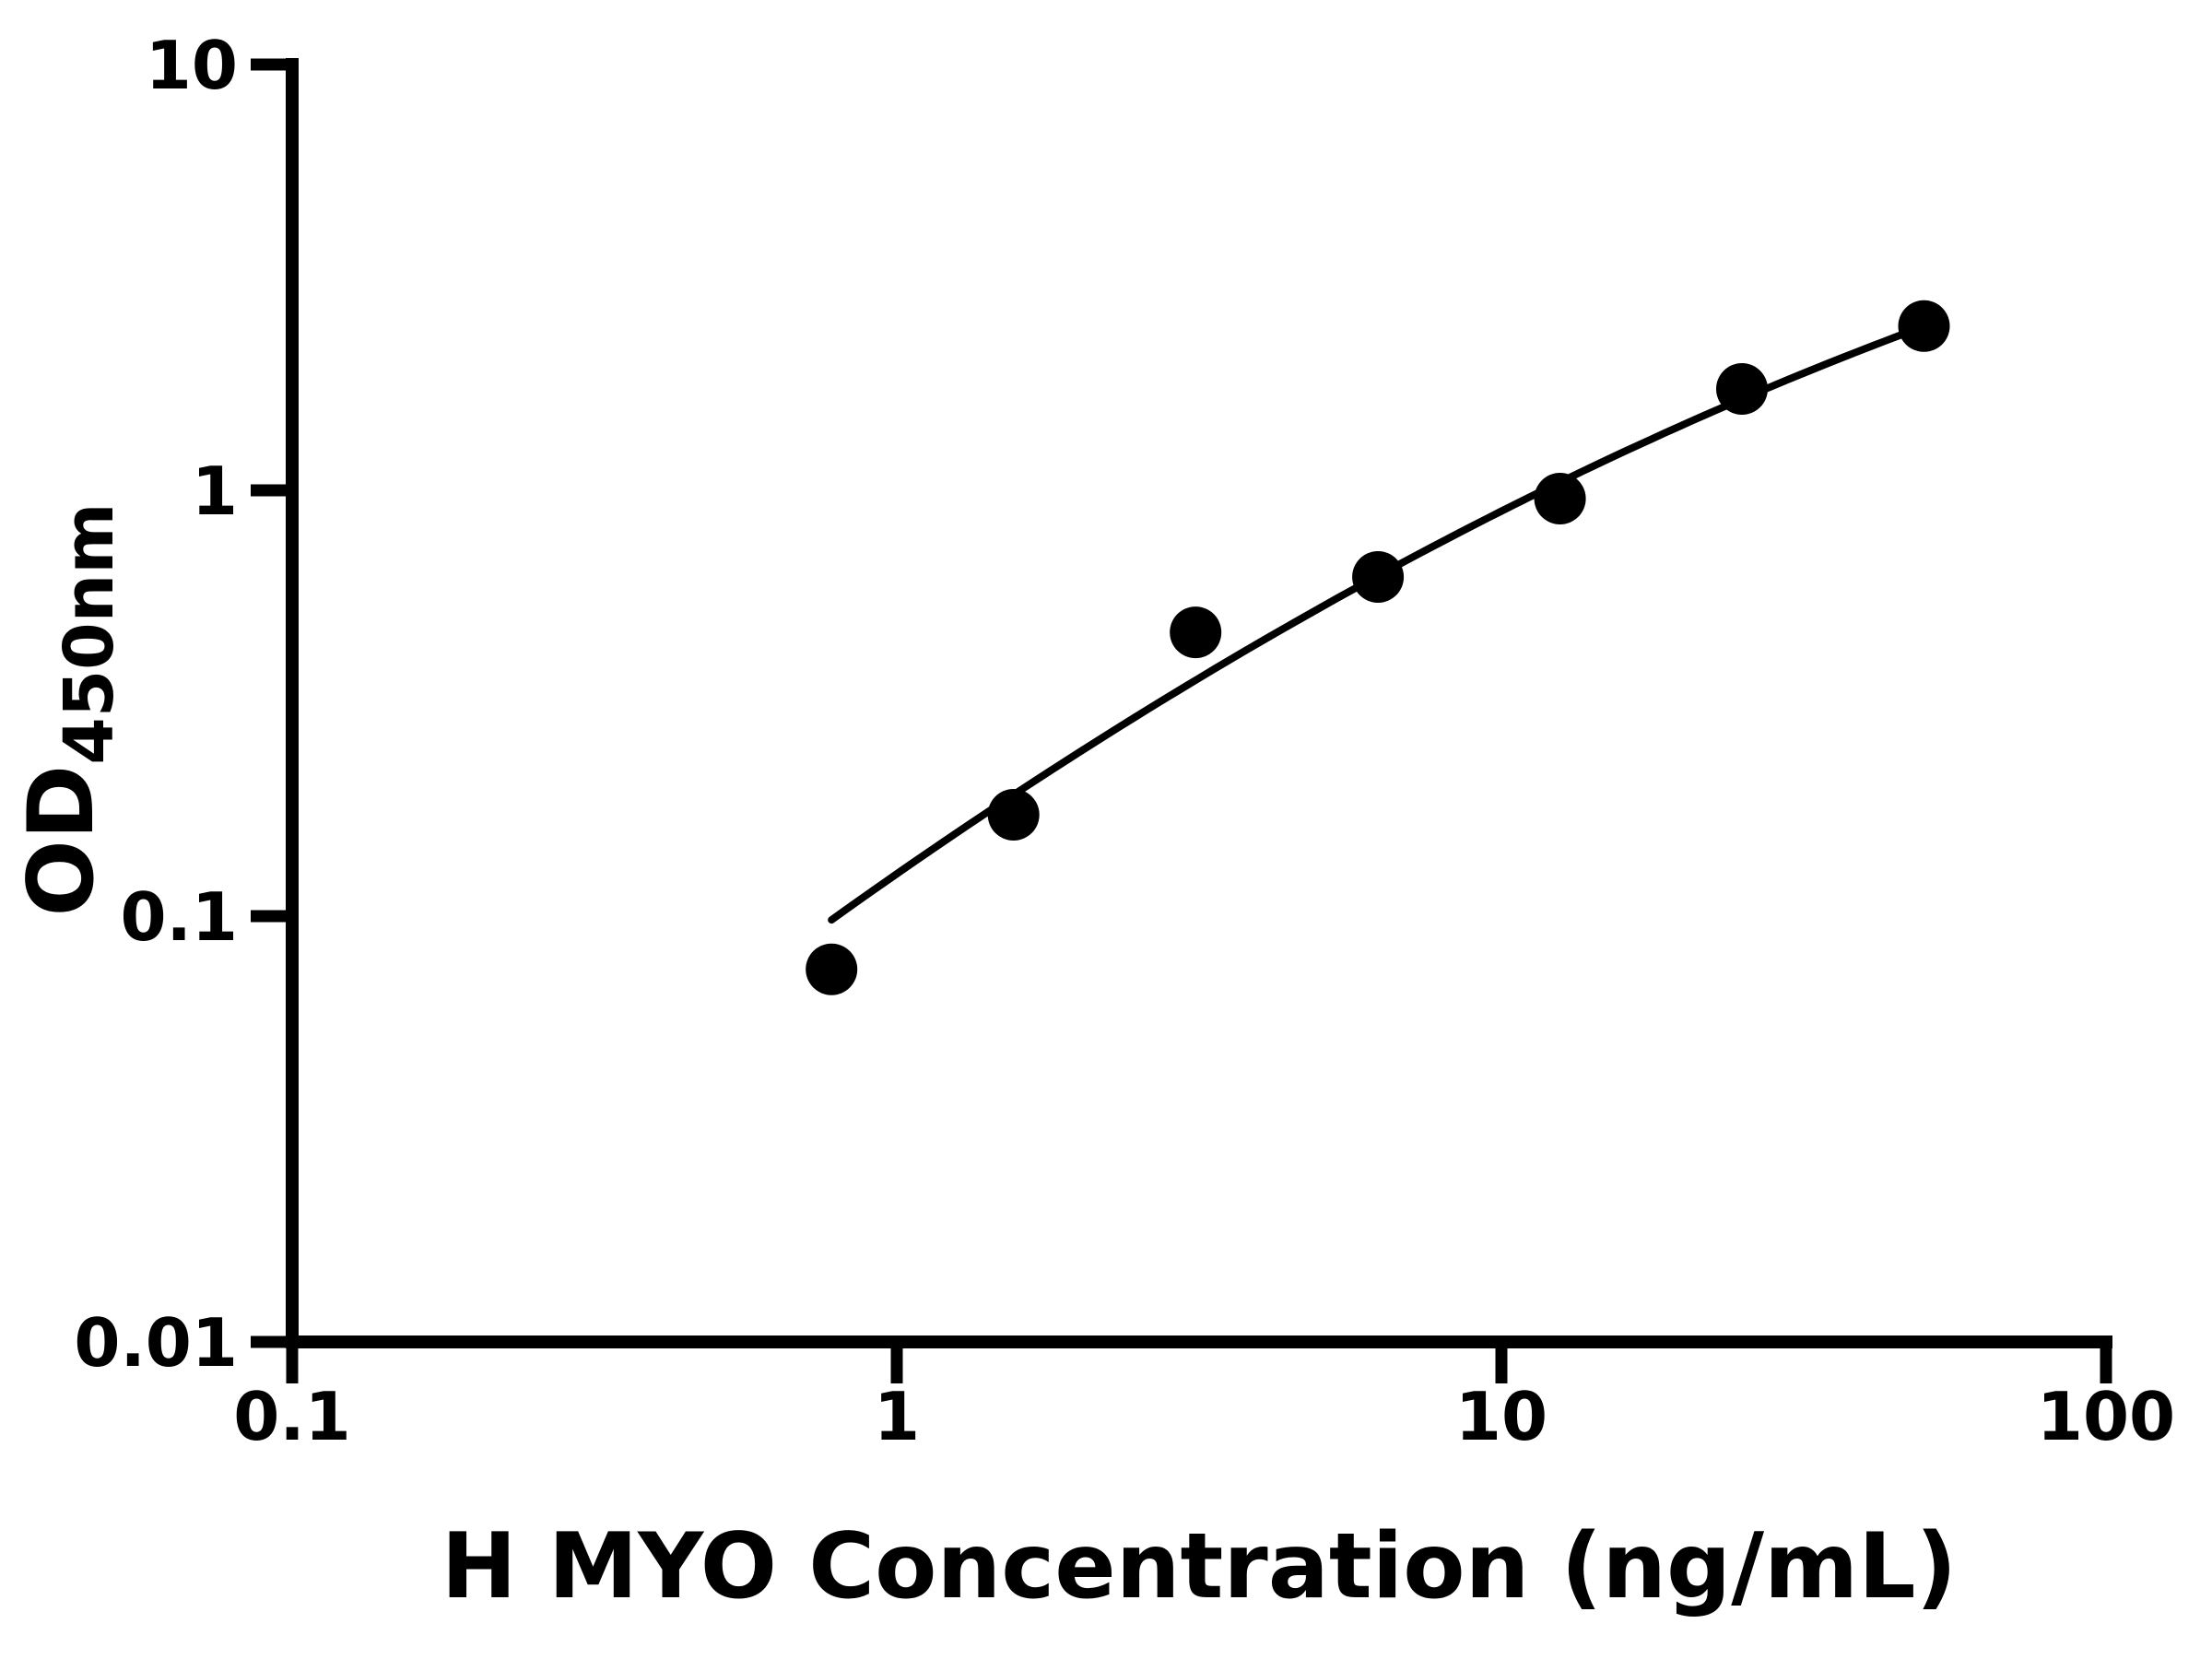 Image resolution: width=2212 pixels, height=1659 pixels. Describe the element at coordinates (179, 917) in the screenshot. I see `y-tick-label: 0.1` at that location.